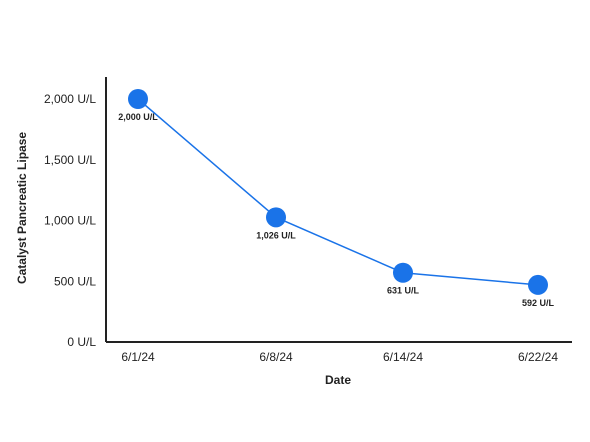 This screenshot has height=442, width=590. Describe the element at coordinates (403, 357) in the screenshot. I see `x-tick-label: 6/14/24` at that location.